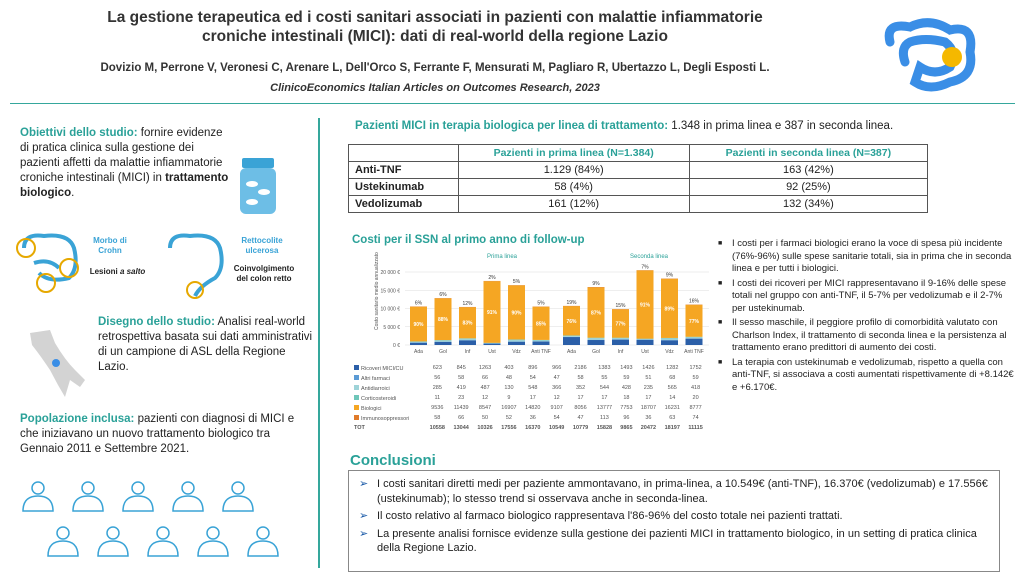 This screenshot has width=1024, height=578. Describe the element at coordinates (391, 273) in the screenshot. I see `y-tick-label: 20 000 €` at that location.